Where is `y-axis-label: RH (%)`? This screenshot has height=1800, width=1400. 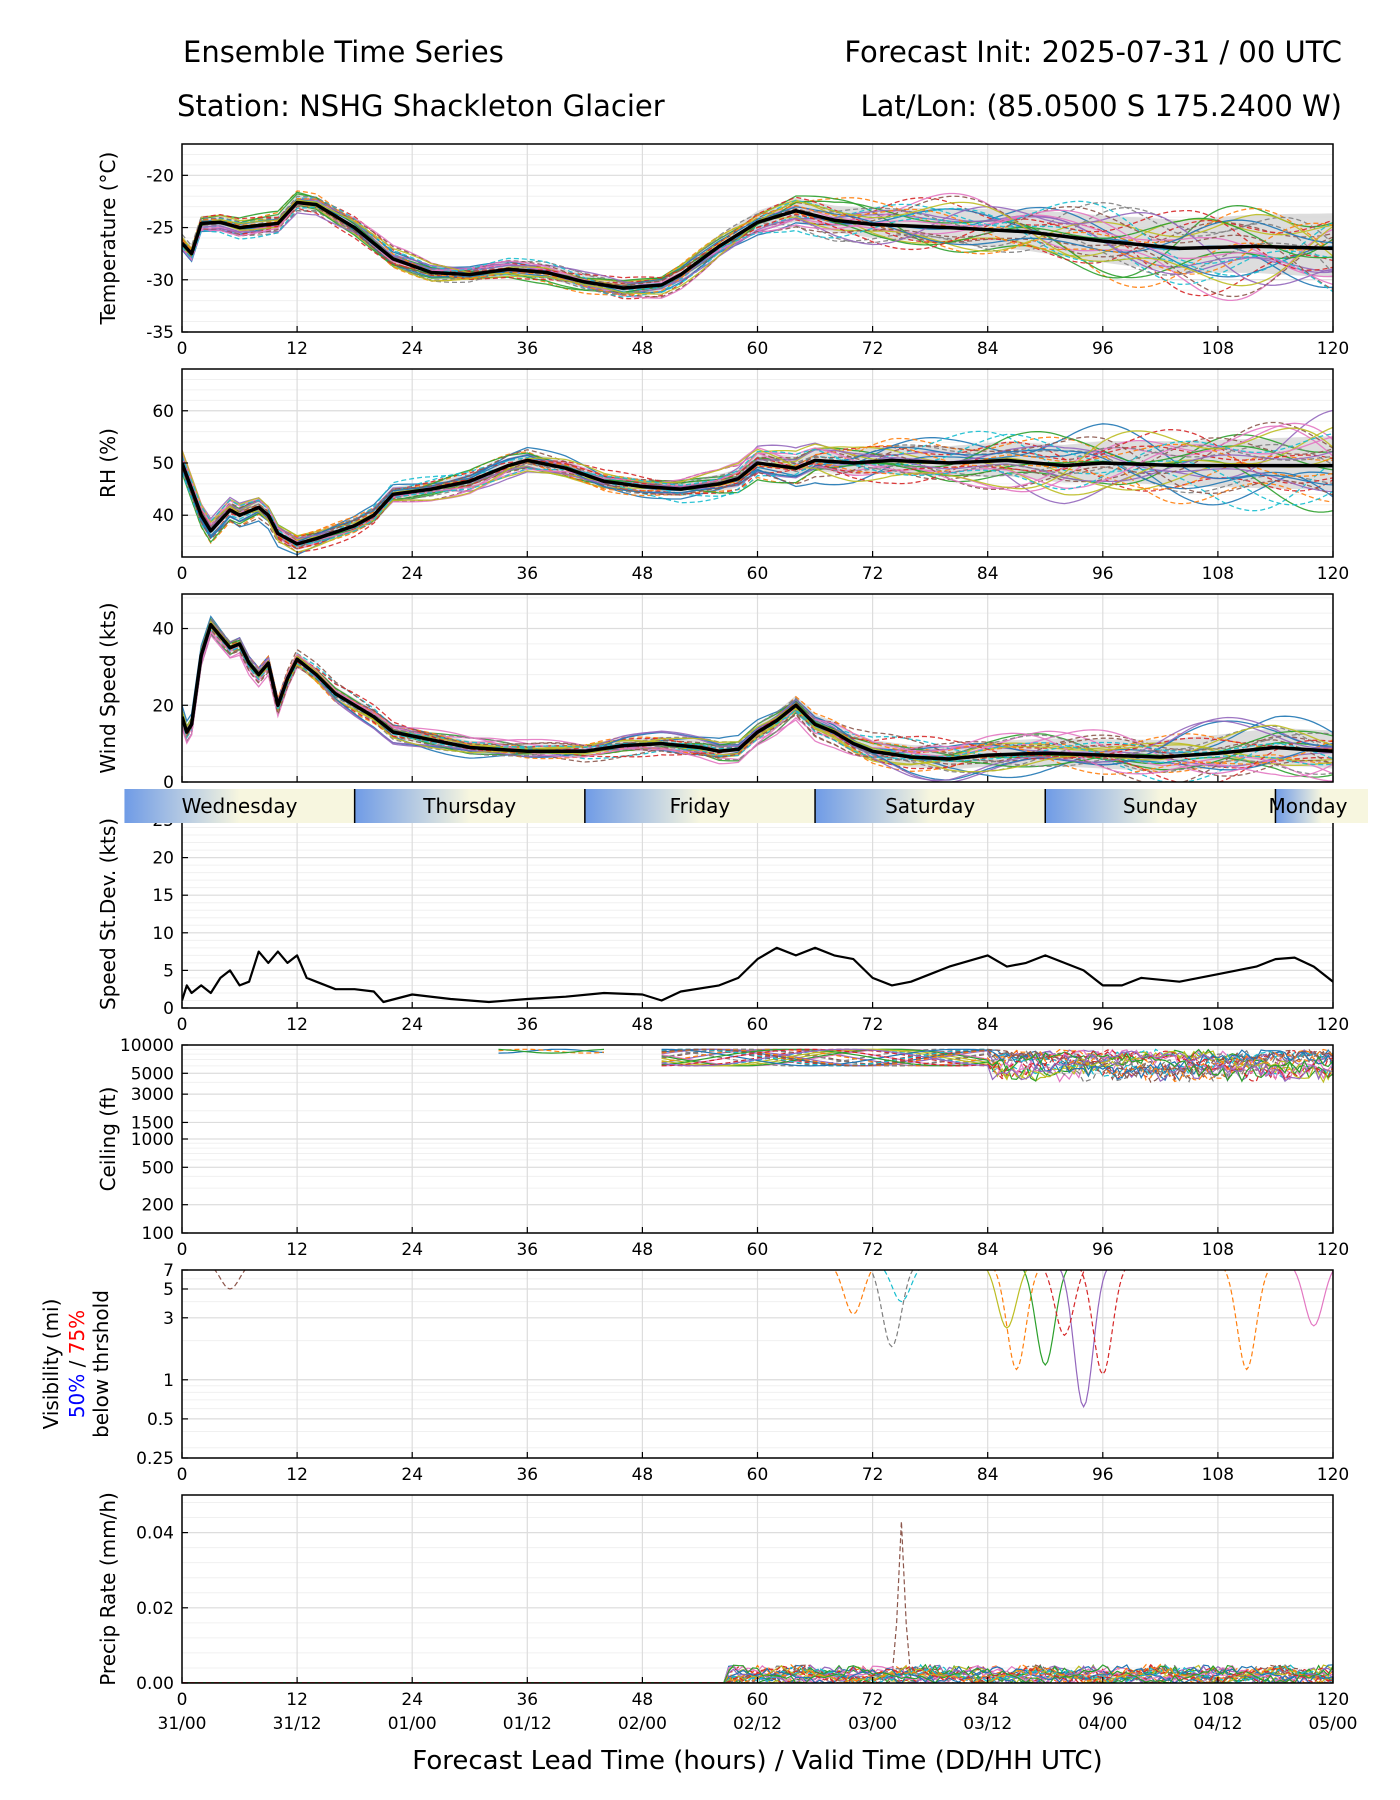
y-axis-label: RH (%) is located at coordinates (108, 463).